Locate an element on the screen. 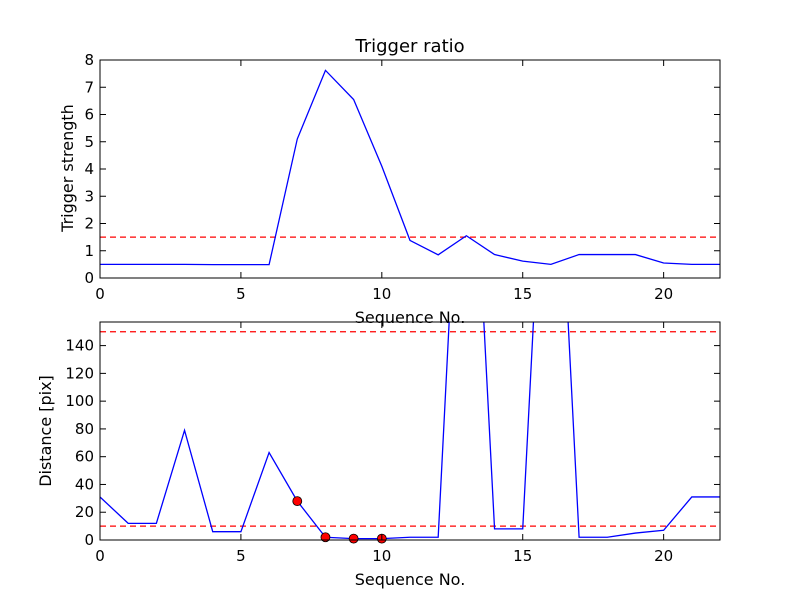  y-tick-label: 60 is located at coordinates (84, 457).